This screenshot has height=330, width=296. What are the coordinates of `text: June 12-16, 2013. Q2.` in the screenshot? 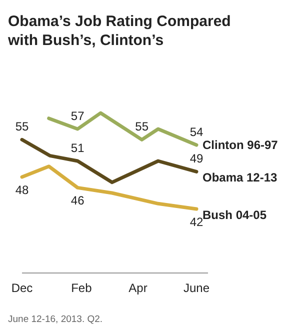 It's located at (55, 319).